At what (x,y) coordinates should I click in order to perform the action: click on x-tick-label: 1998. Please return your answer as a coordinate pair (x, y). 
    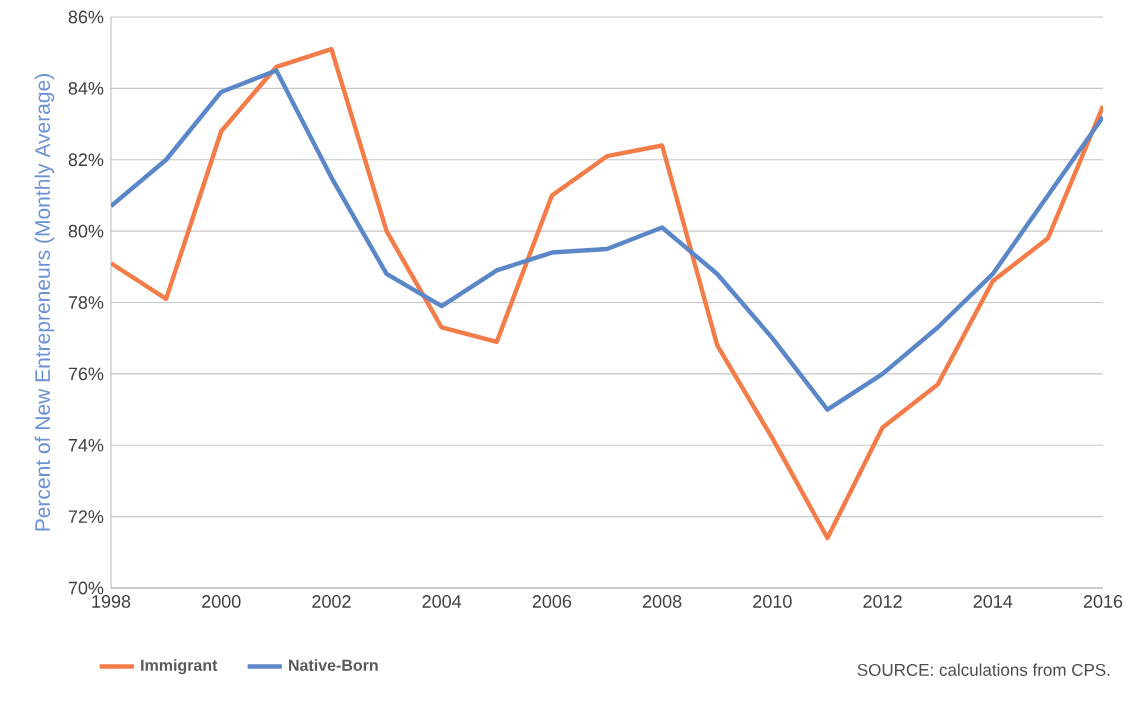
    Looking at the image, I should click on (111, 601).